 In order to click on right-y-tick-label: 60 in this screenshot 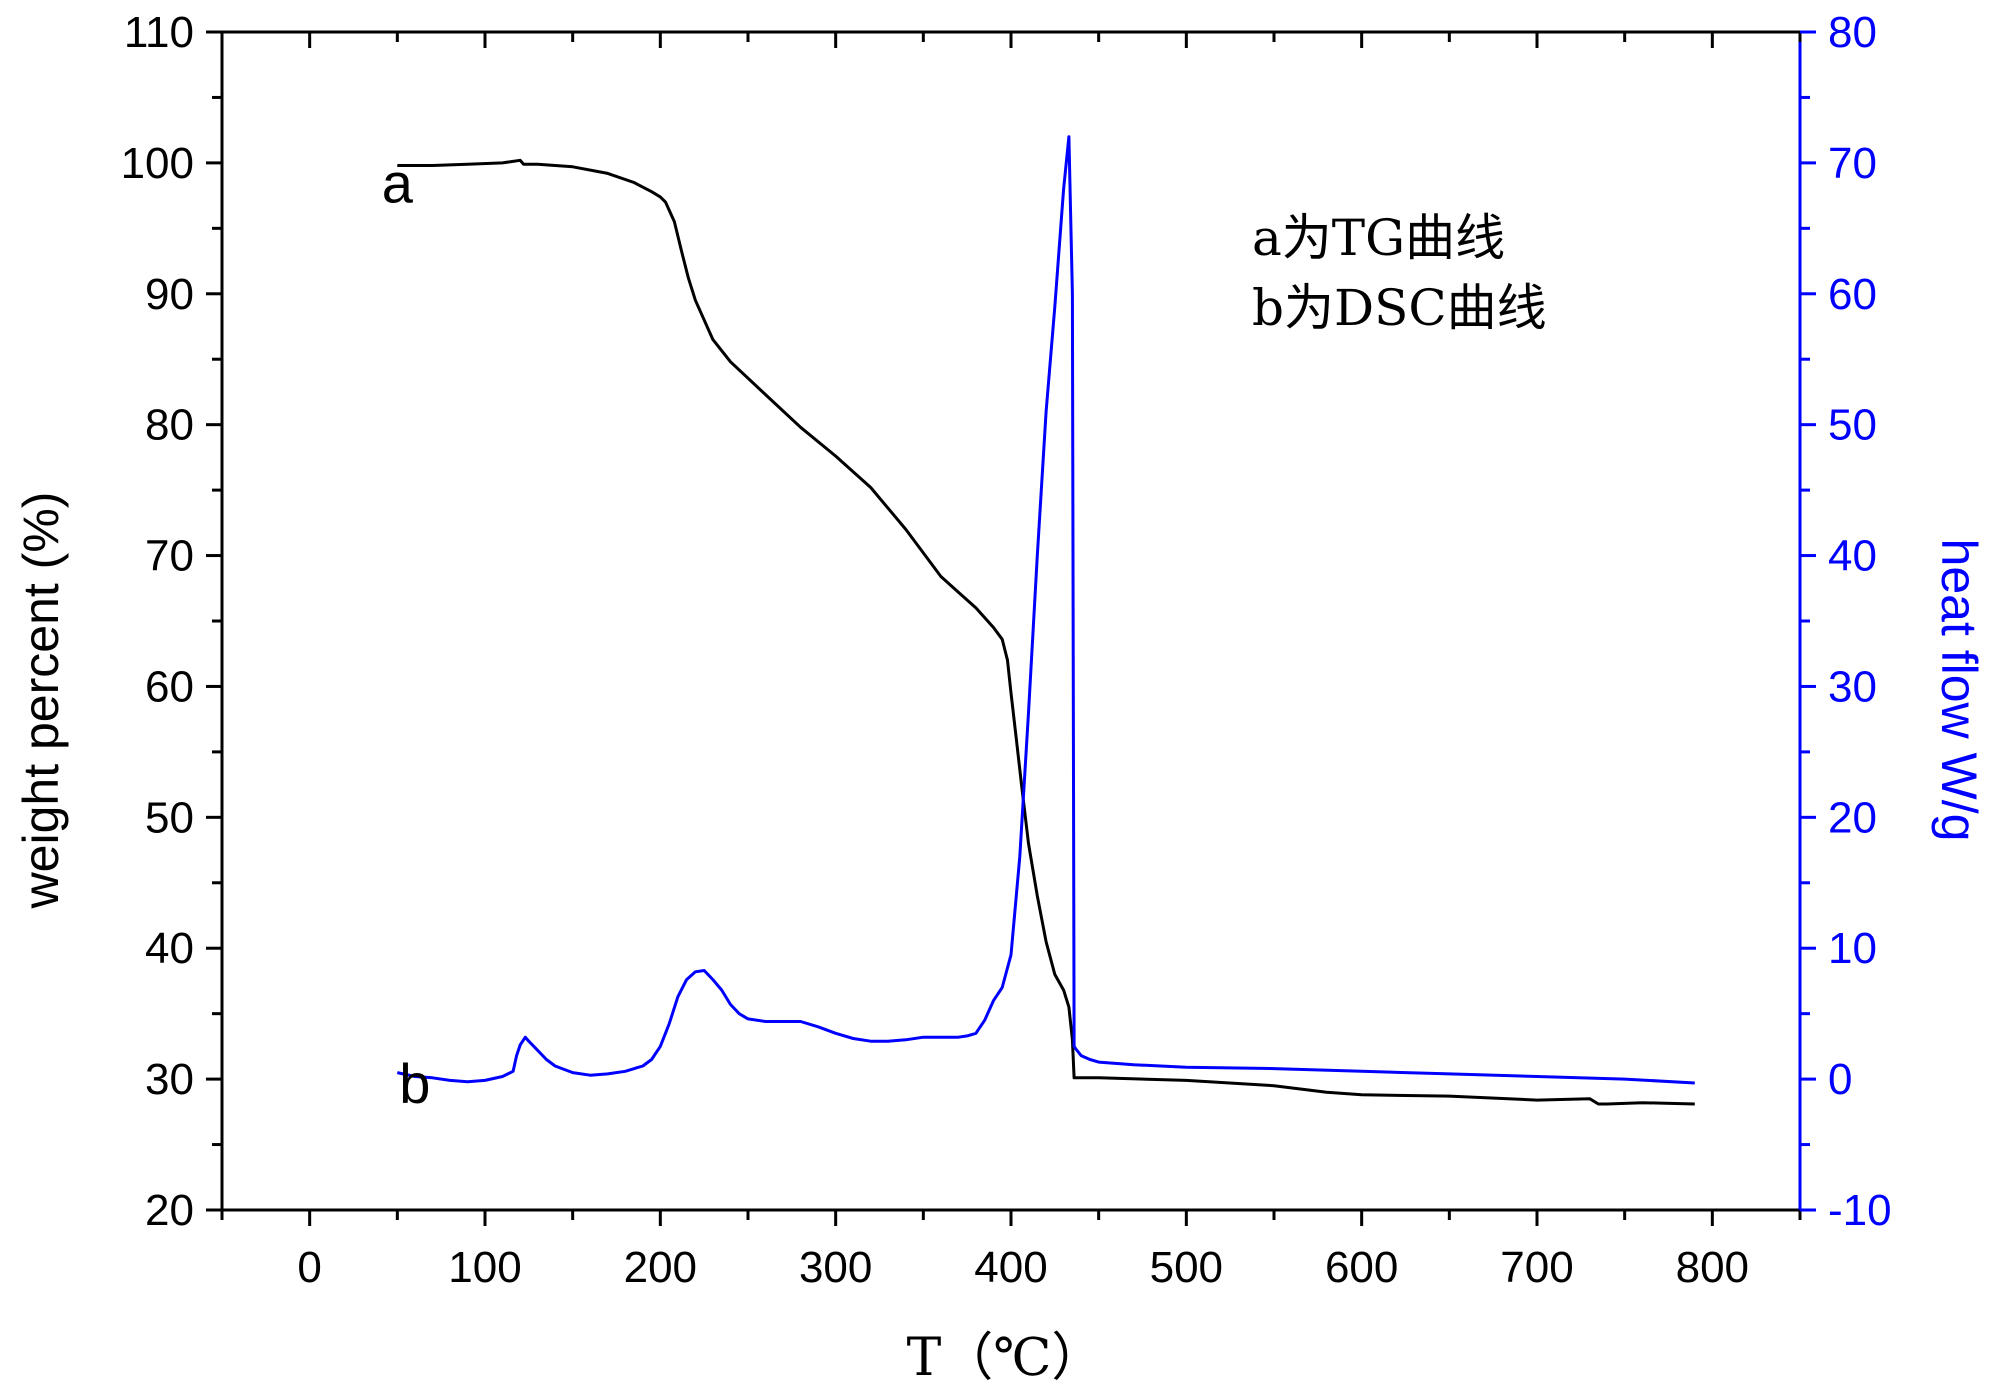, I will do `click(1852, 294)`.